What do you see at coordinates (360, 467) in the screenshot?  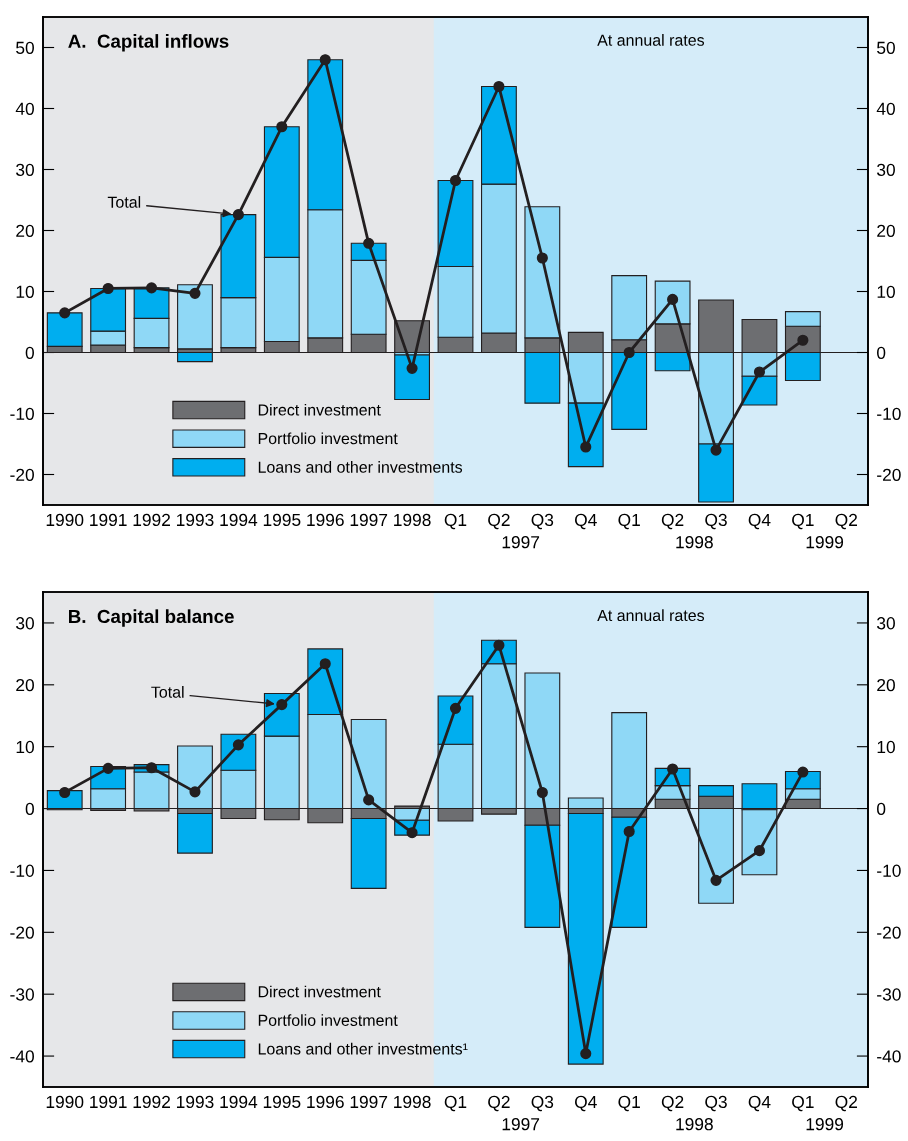 I see `legend-label: Loans and other investments` at bounding box center [360, 467].